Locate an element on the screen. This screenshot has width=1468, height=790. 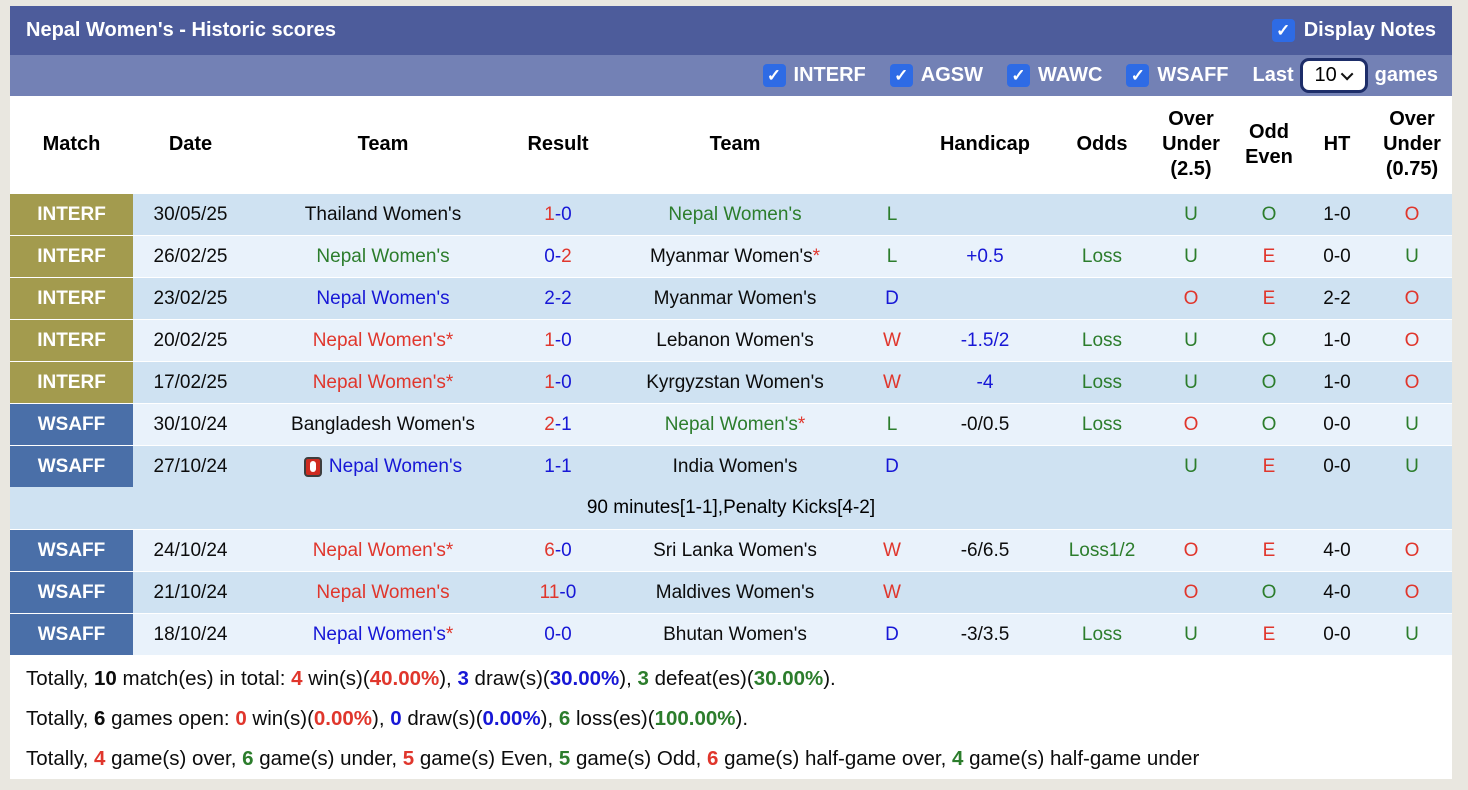
home-team-name: Bangladesh Women's is located at coordinates (383, 424).